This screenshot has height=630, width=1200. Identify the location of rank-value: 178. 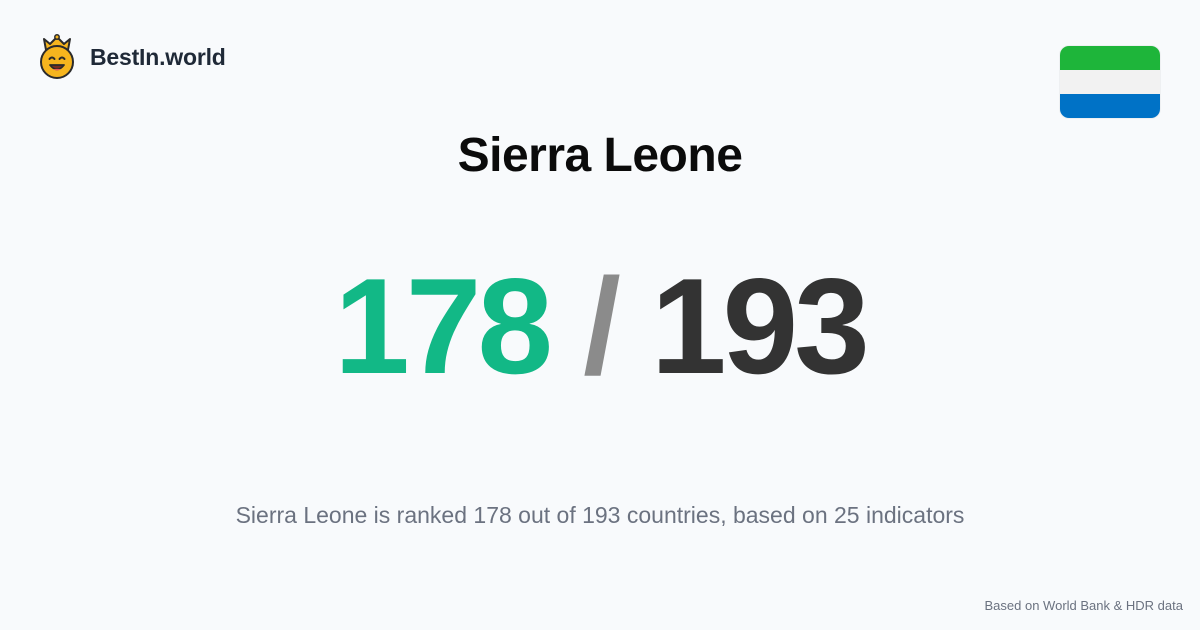
(443, 326).